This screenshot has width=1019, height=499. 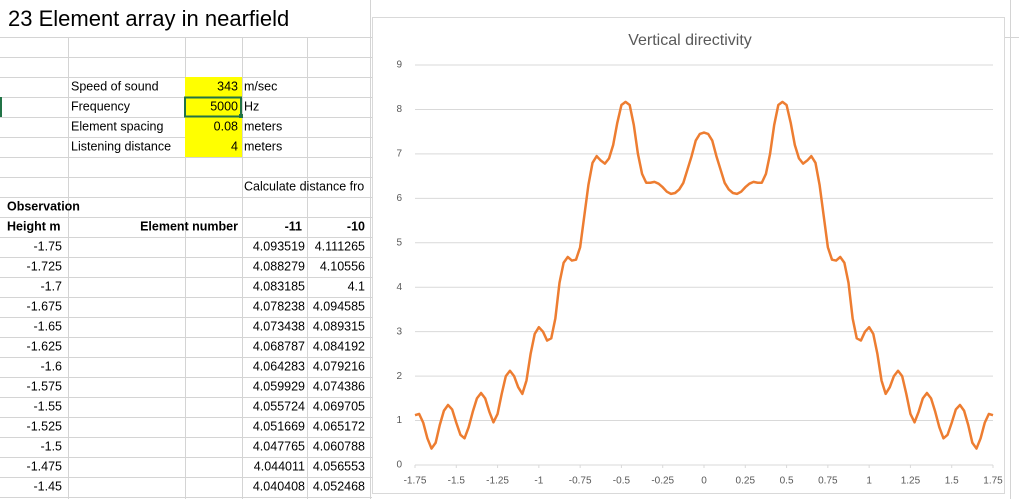 What do you see at coordinates (279, 326) in the screenshot?
I see `cell: 4.073438` at bounding box center [279, 326].